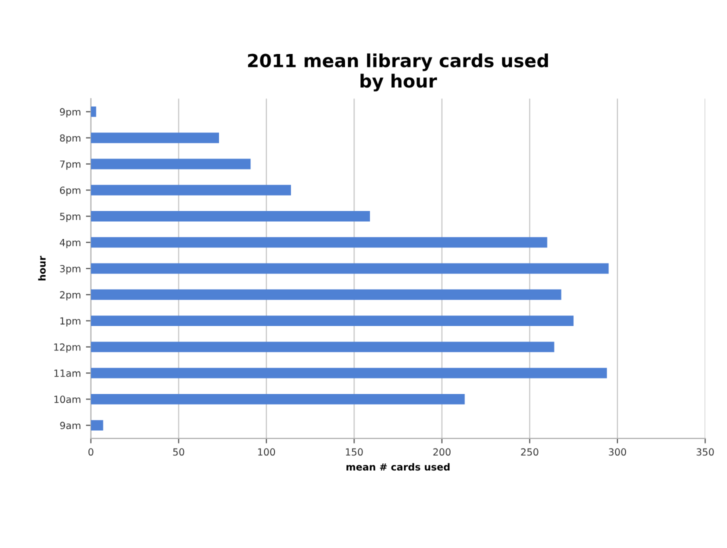 This screenshot has width=727, height=548. What do you see at coordinates (398, 72) in the screenshot?
I see `chart-title: 2011 mean library cards used by hour` at bounding box center [398, 72].